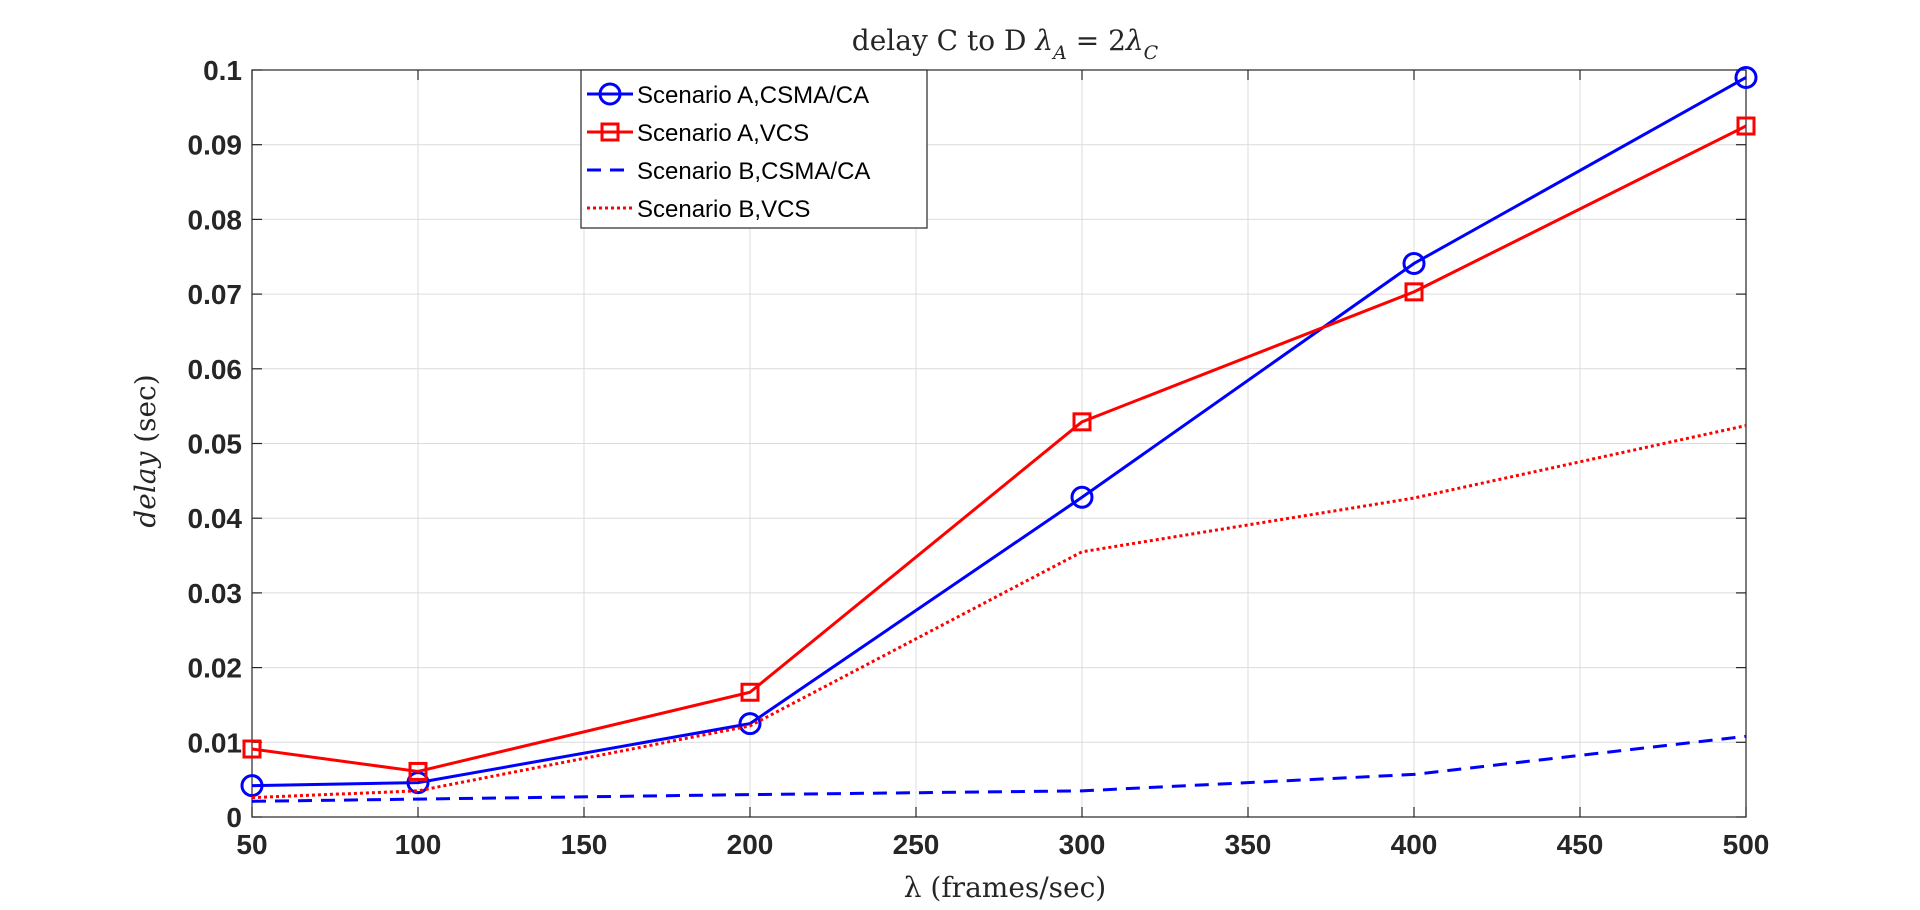 Image resolution: width=1920 pixels, height=910 pixels. Describe the element at coordinates (610, 94) in the screenshot. I see `legend-circle-marker` at that location.